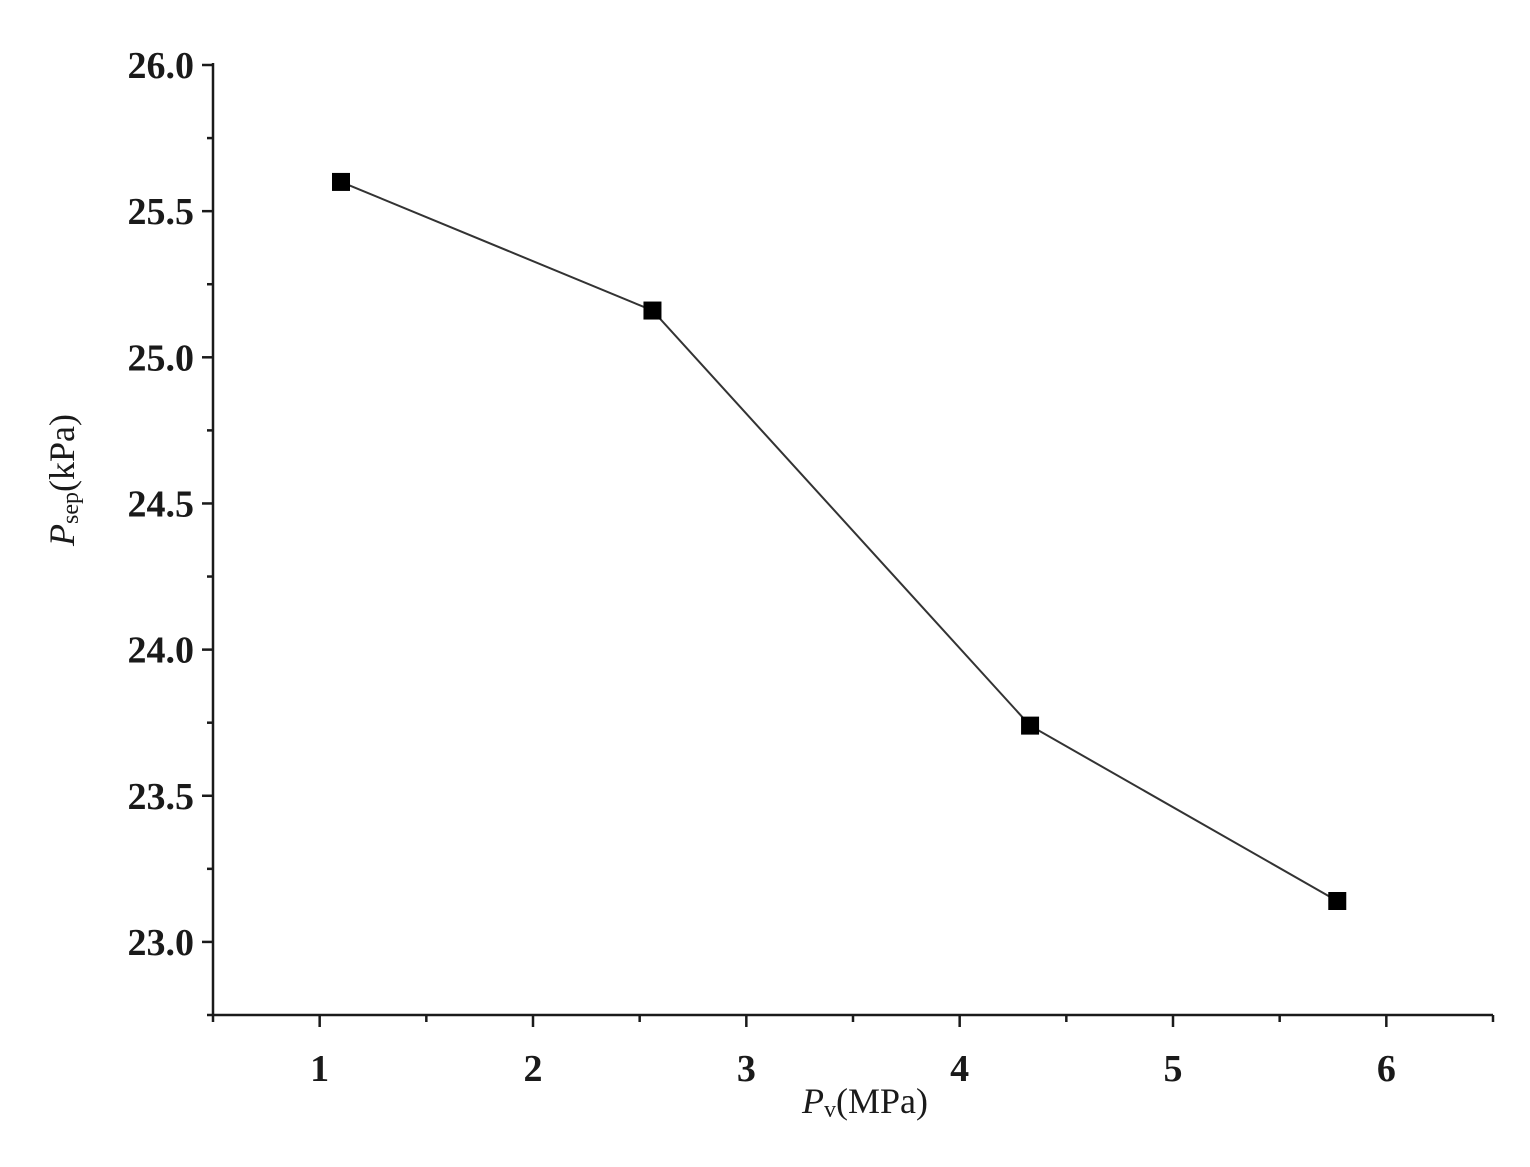 The width and height of the screenshot is (1530, 1167). I want to click on x-tick-label: 3, so click(746, 1069).